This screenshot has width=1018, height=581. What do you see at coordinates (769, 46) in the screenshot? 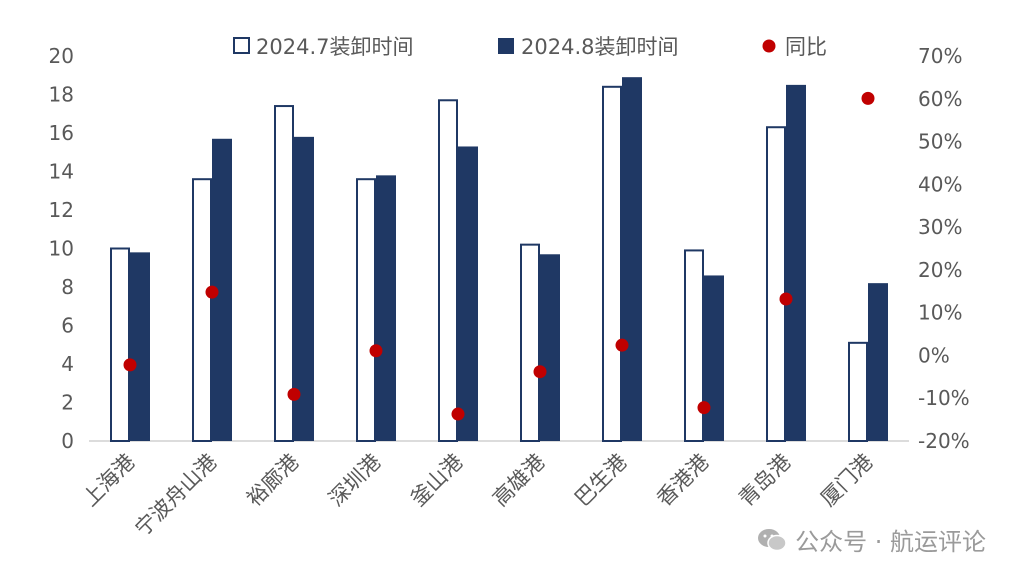
I see `legend-swatch-yoy` at bounding box center [769, 46].